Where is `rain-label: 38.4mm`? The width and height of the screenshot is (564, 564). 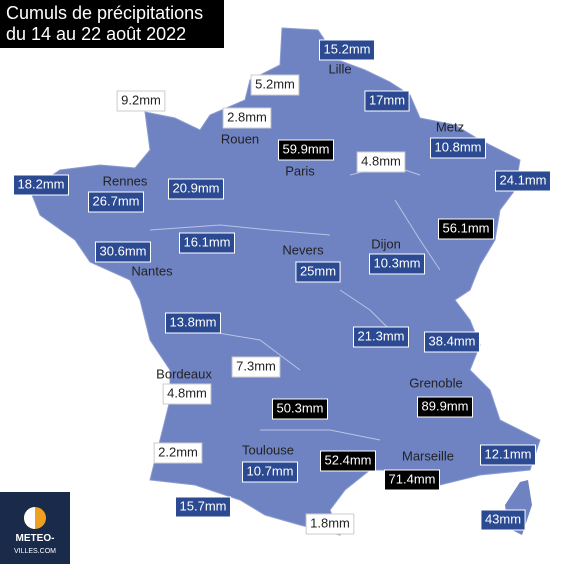
rain-label: 38.4mm is located at coordinates (452, 340).